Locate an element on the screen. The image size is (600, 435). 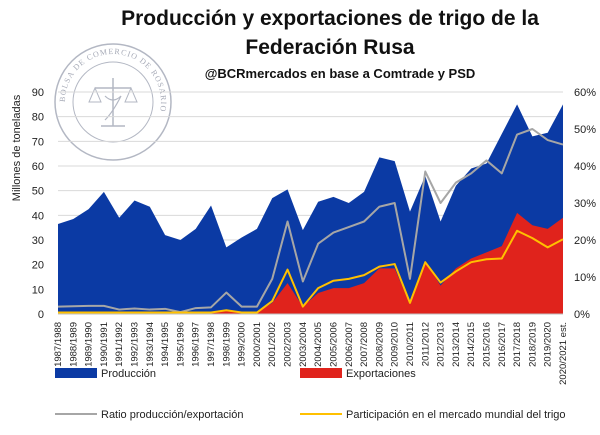
x-tick-label: 2000/2001 is located at coordinates (257, 344).